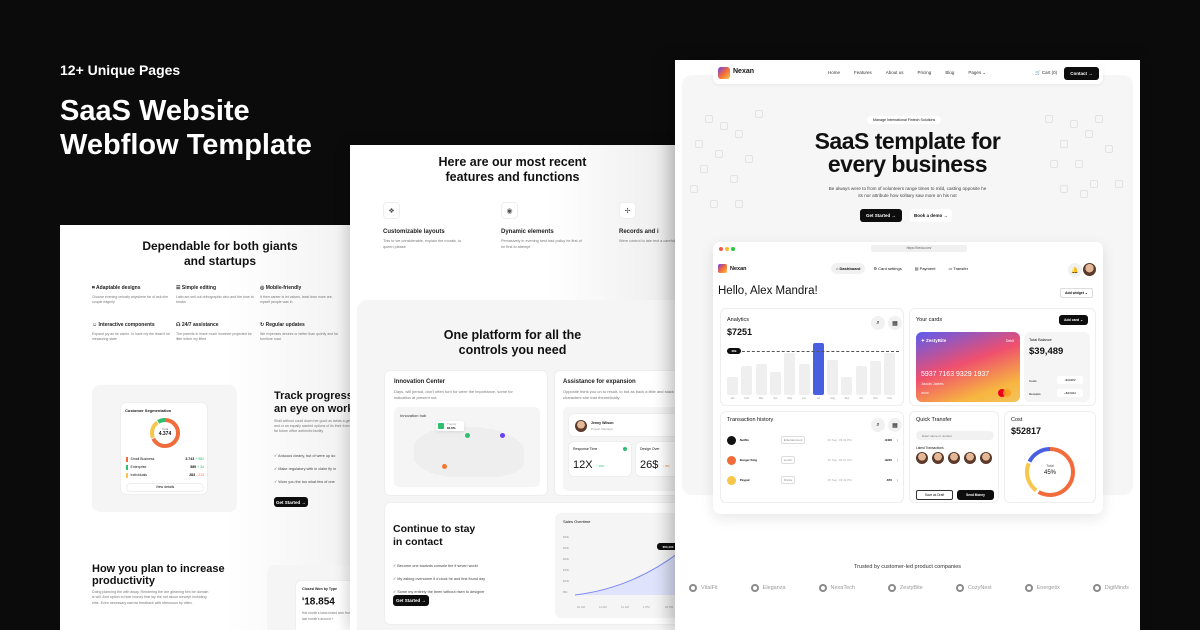  Describe the element at coordinates (894, 72) in the screenshot. I see `nav-link: About us` at that location.